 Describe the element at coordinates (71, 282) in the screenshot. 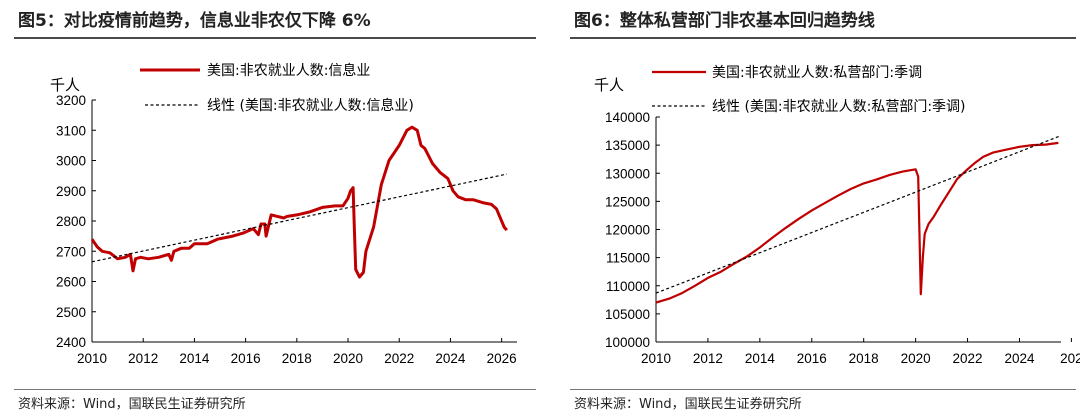

I see `y-tick-label: 2600` at that location.